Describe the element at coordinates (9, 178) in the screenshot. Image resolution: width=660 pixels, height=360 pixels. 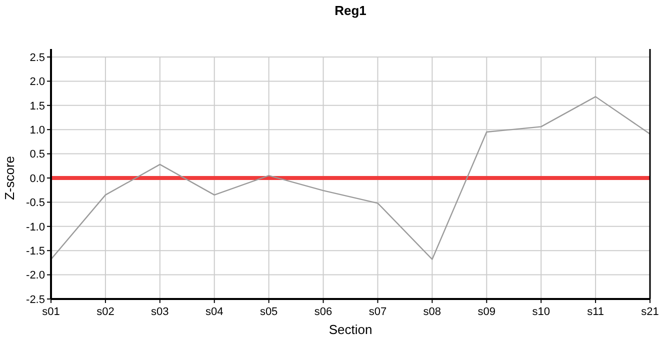
I see `y-axis-title: Z-score` at that location.